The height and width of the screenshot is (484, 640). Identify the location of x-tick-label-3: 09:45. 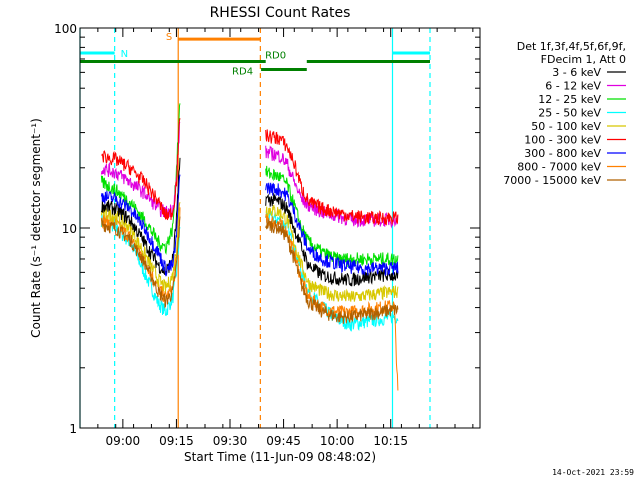
(283, 441).